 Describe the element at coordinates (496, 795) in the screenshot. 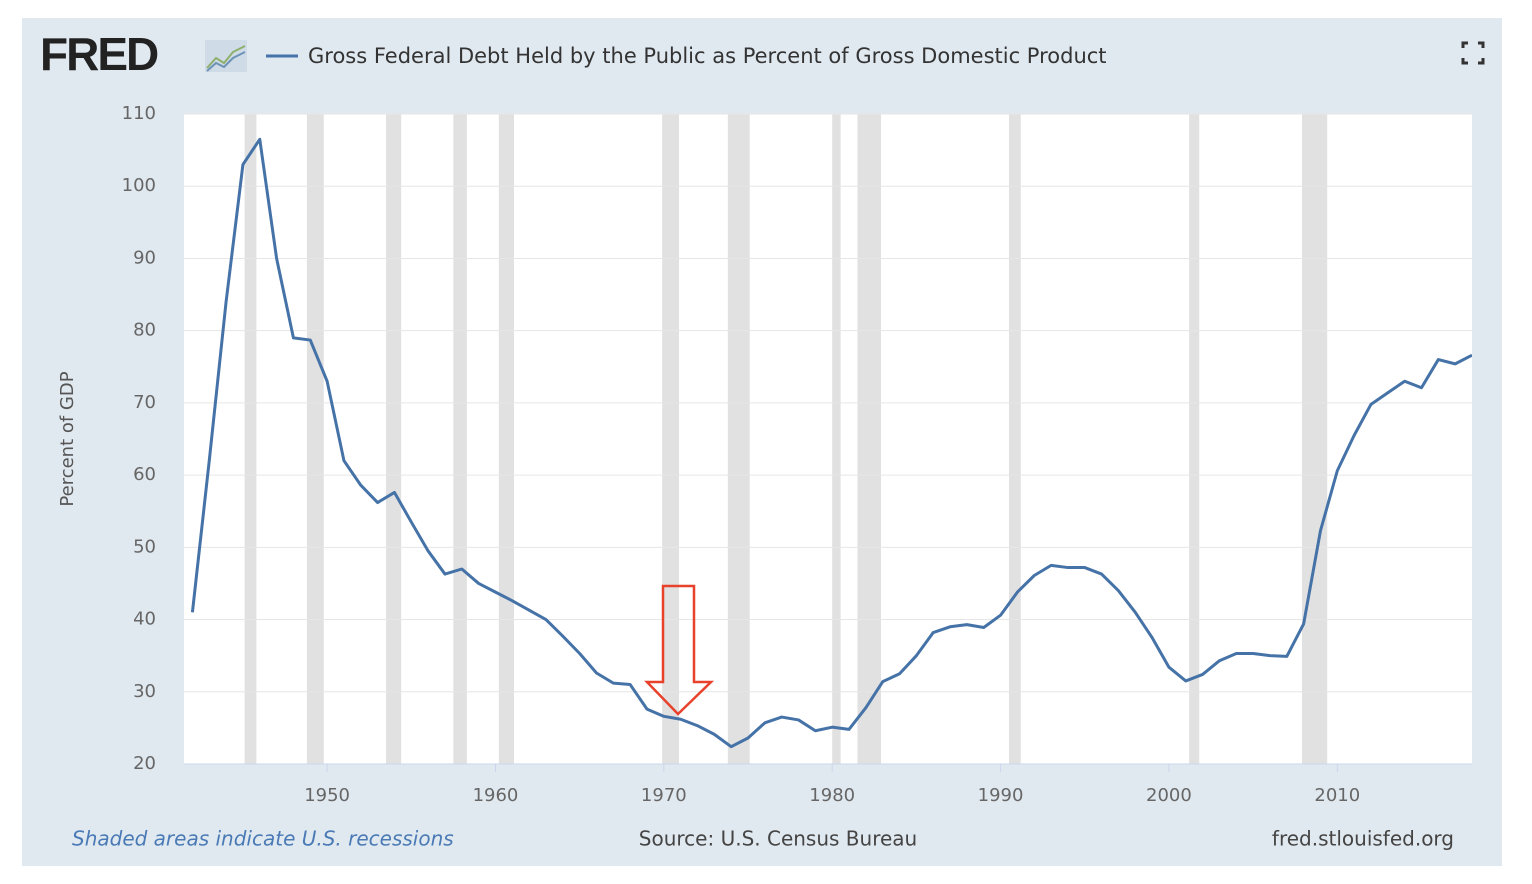

I see `x-tick-label: 1960` at that location.